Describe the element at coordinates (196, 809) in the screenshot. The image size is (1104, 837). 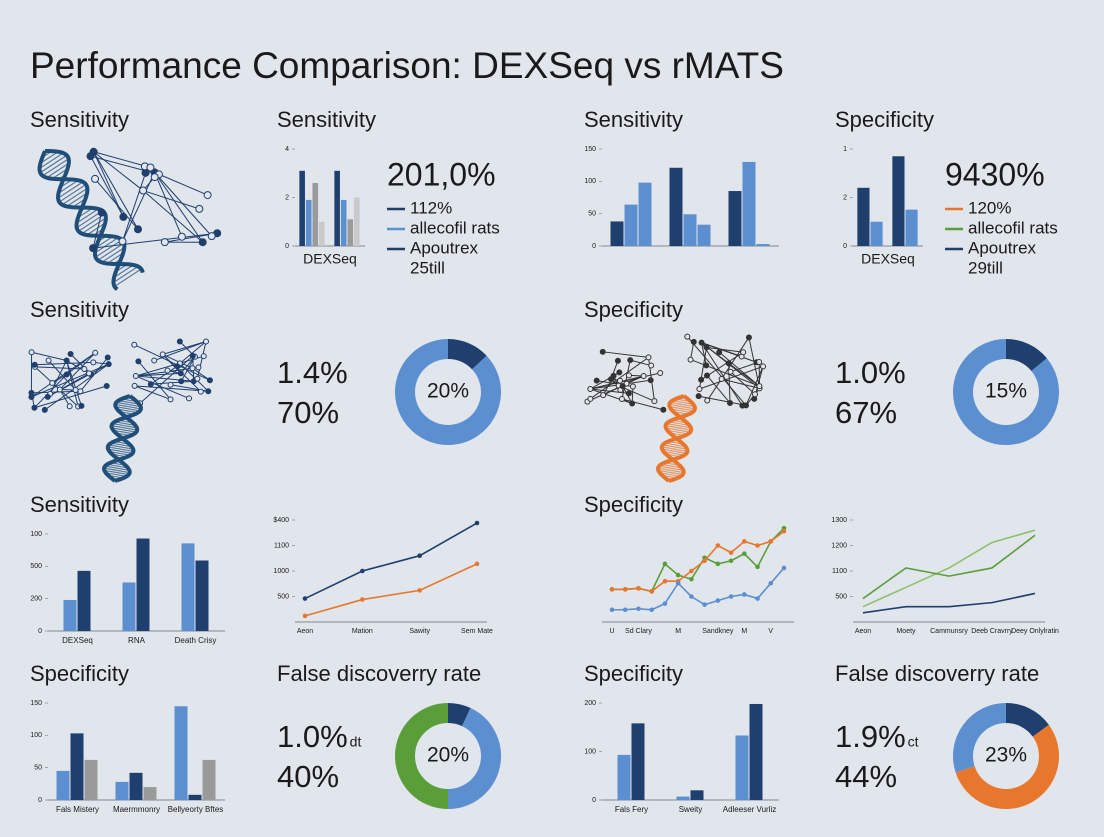
I see `x-tick-label: Bellyeorty Bftes` at that location.